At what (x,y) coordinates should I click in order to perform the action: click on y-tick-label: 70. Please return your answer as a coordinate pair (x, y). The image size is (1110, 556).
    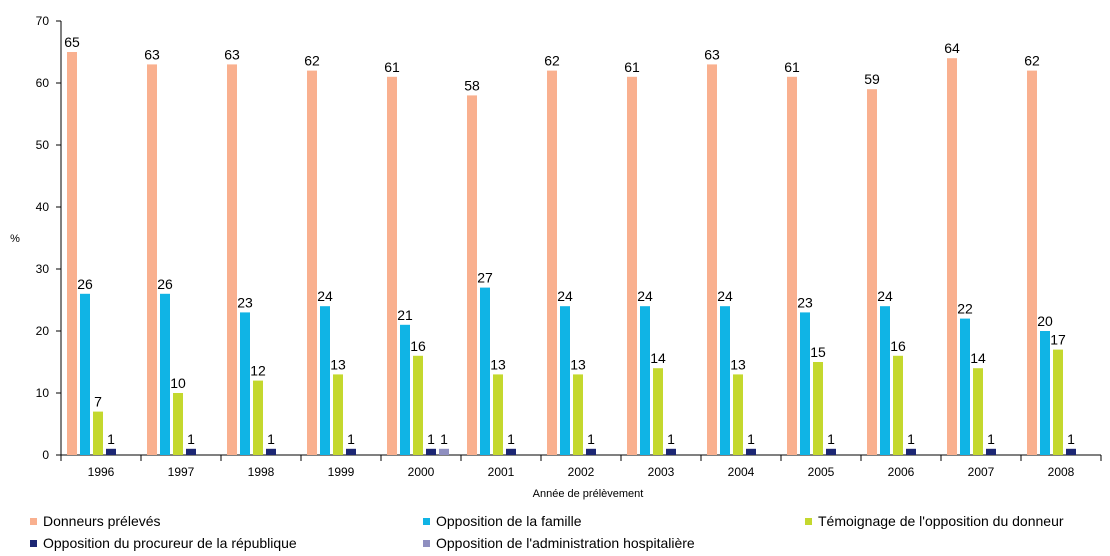
    Looking at the image, I should click on (43, 21).